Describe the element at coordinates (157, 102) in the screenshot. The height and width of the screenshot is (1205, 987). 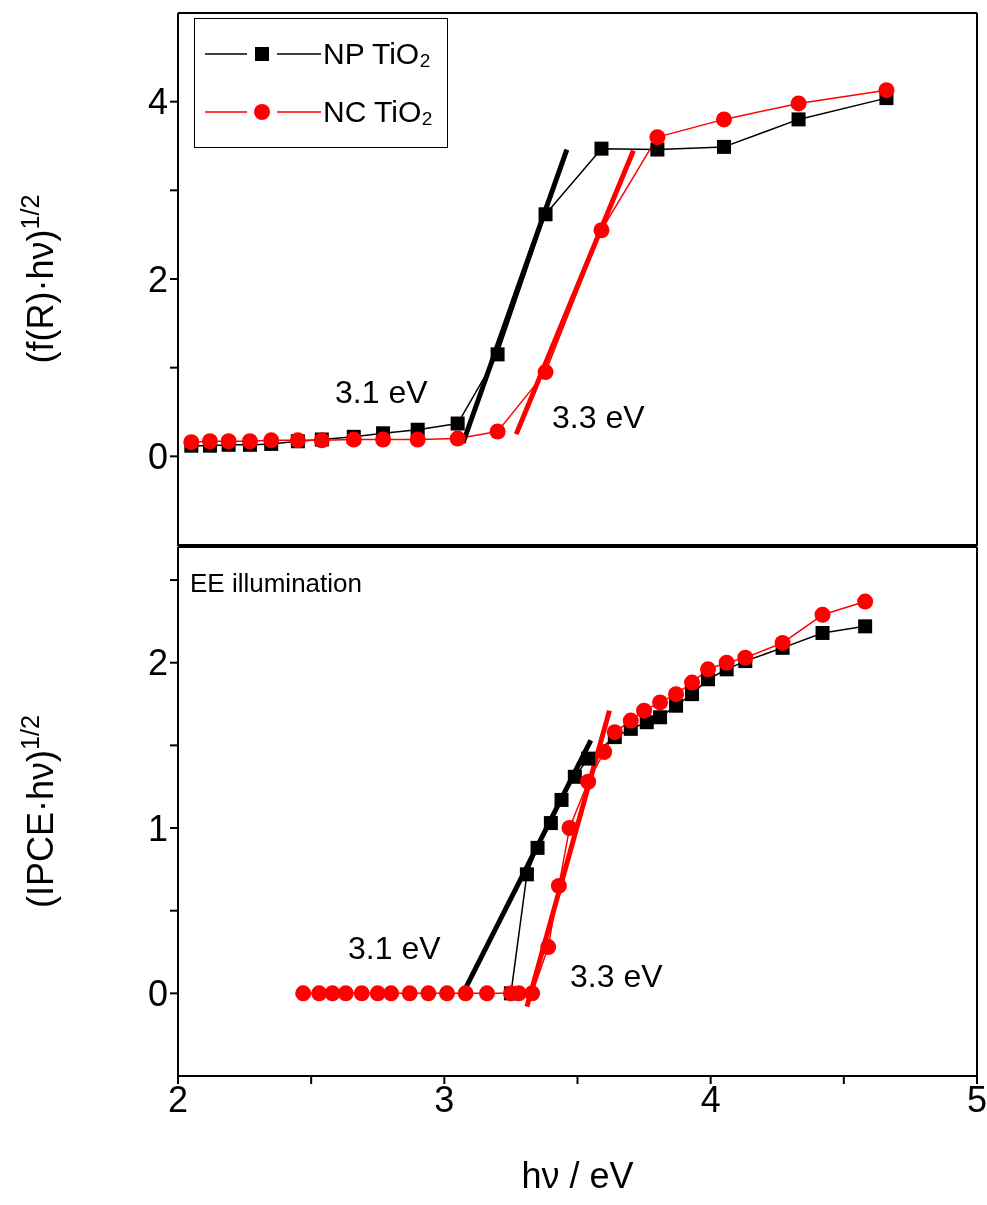
I see `y-tick-label: 4` at that location.